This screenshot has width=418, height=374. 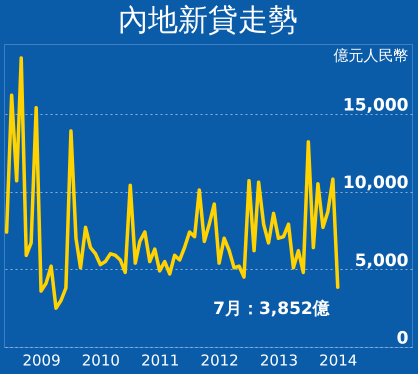 I want to click on x-tick-label: 2012, so click(x=219, y=361).